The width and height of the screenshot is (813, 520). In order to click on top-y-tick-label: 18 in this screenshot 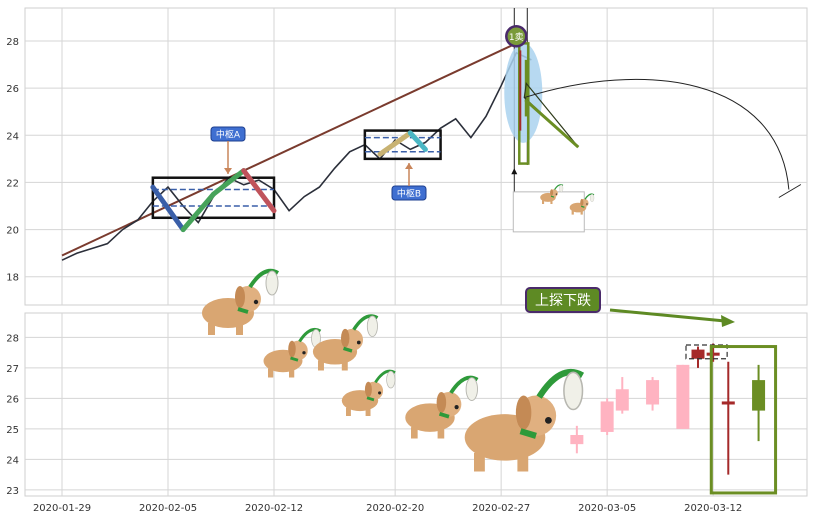, I will do `click(12, 278)`.